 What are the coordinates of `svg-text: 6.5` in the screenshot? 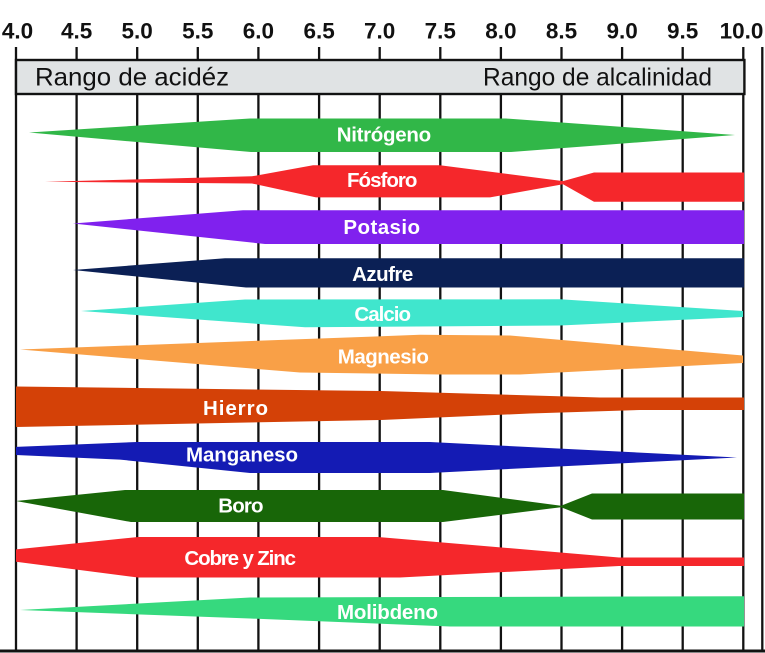 It's located at (318, 31).